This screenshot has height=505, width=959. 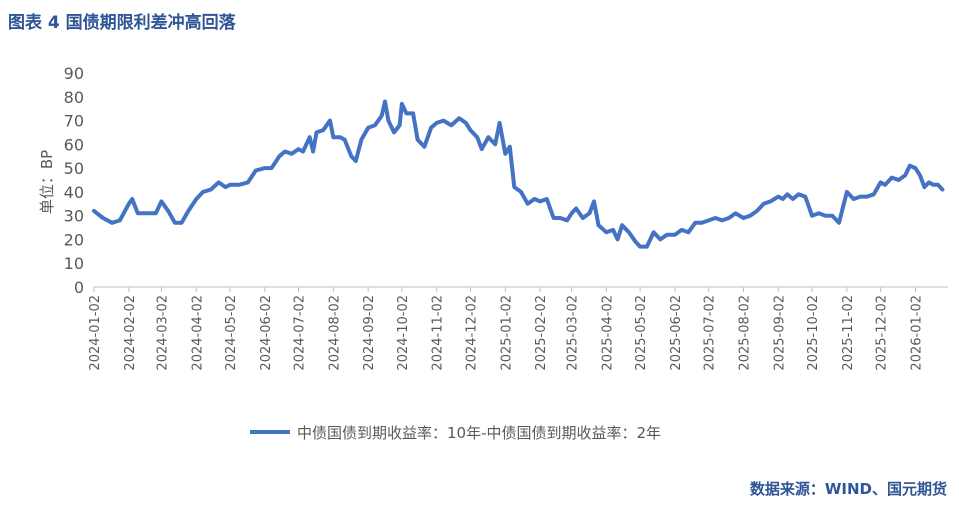 I want to click on x-tick-label: 2025-12-02, so click(x=882, y=333).